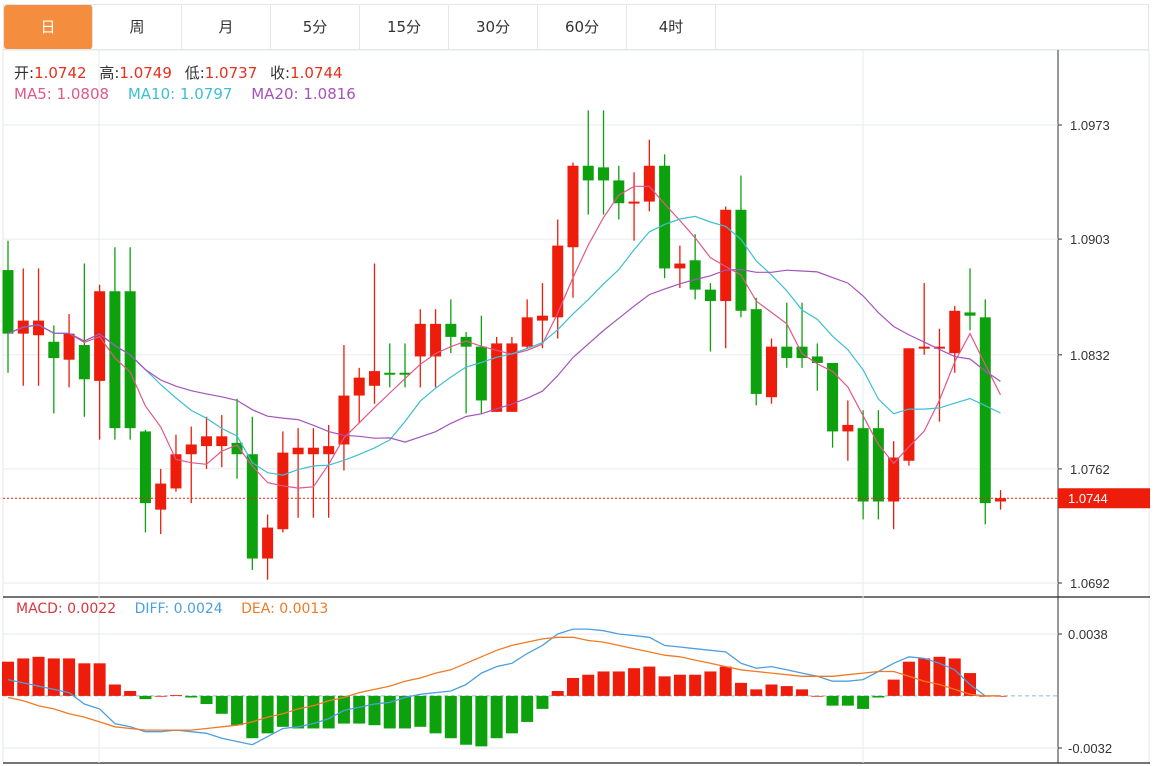 This screenshot has width=1158, height=766. What do you see at coordinates (315, 27) in the screenshot?
I see `tab-period: 5分` at bounding box center [315, 27].